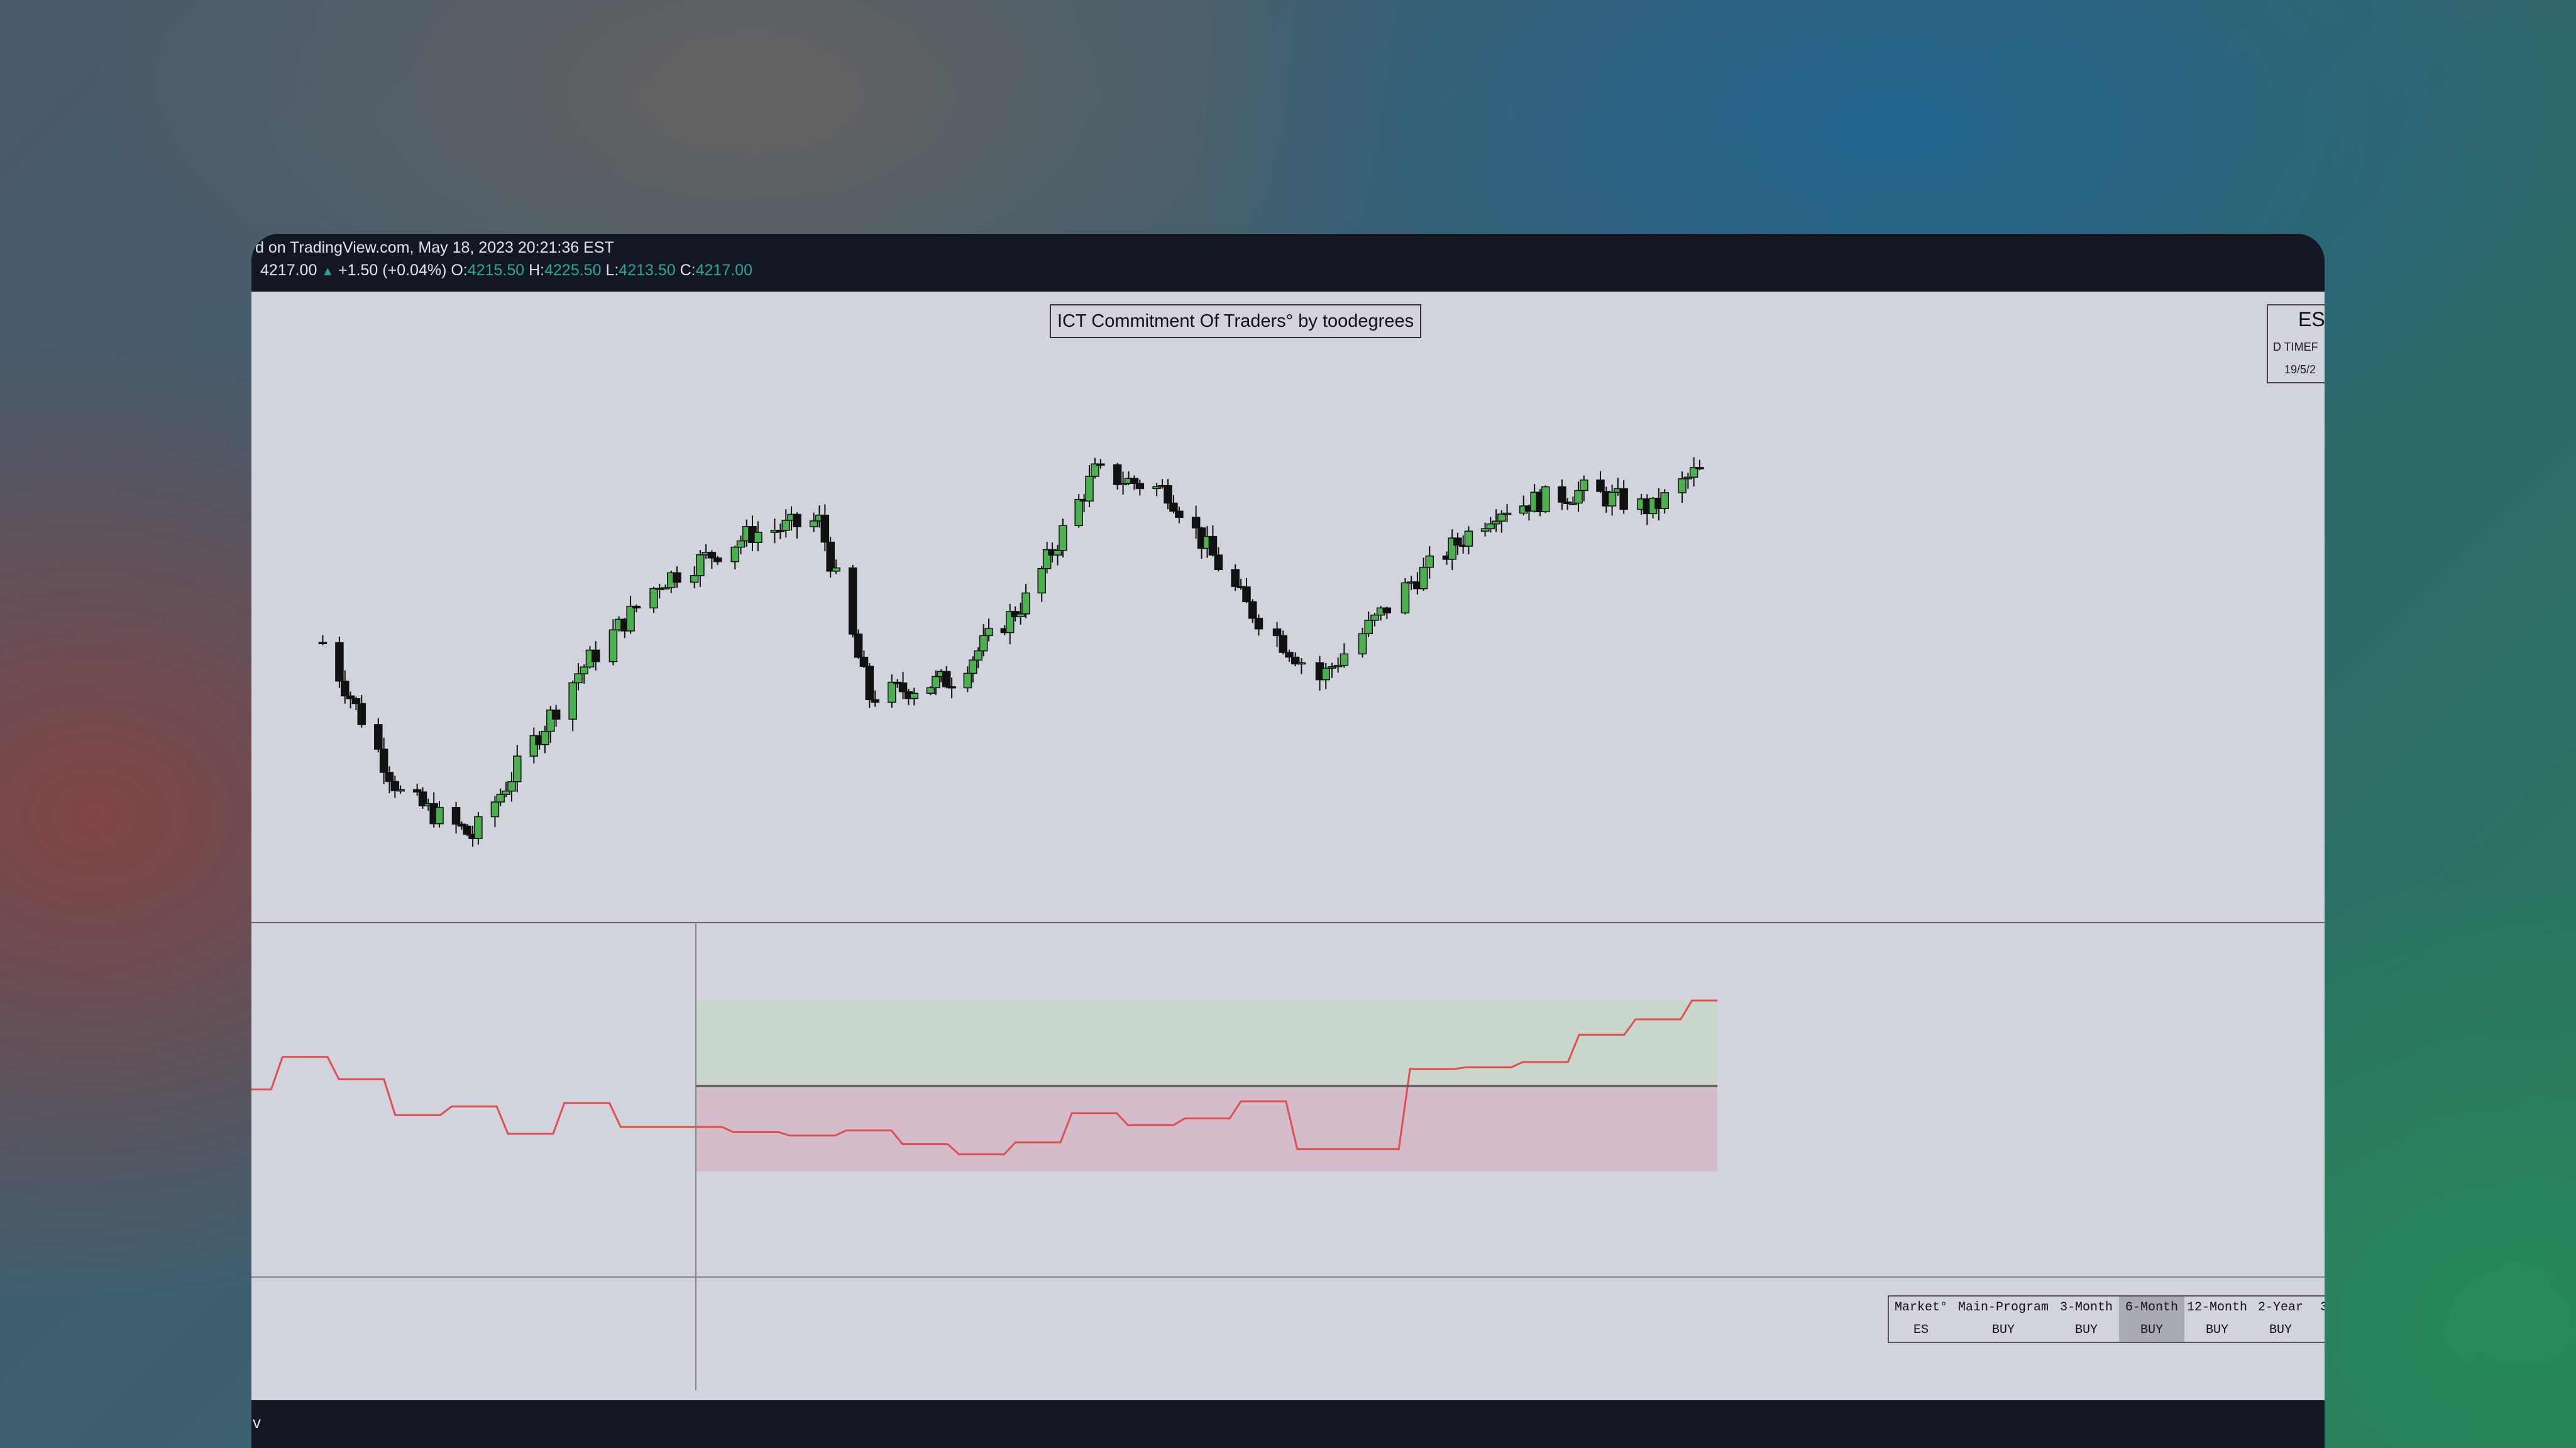 The height and width of the screenshot is (1448, 2576). I want to click on table-header-cell: 3-Month, so click(2086, 1307).